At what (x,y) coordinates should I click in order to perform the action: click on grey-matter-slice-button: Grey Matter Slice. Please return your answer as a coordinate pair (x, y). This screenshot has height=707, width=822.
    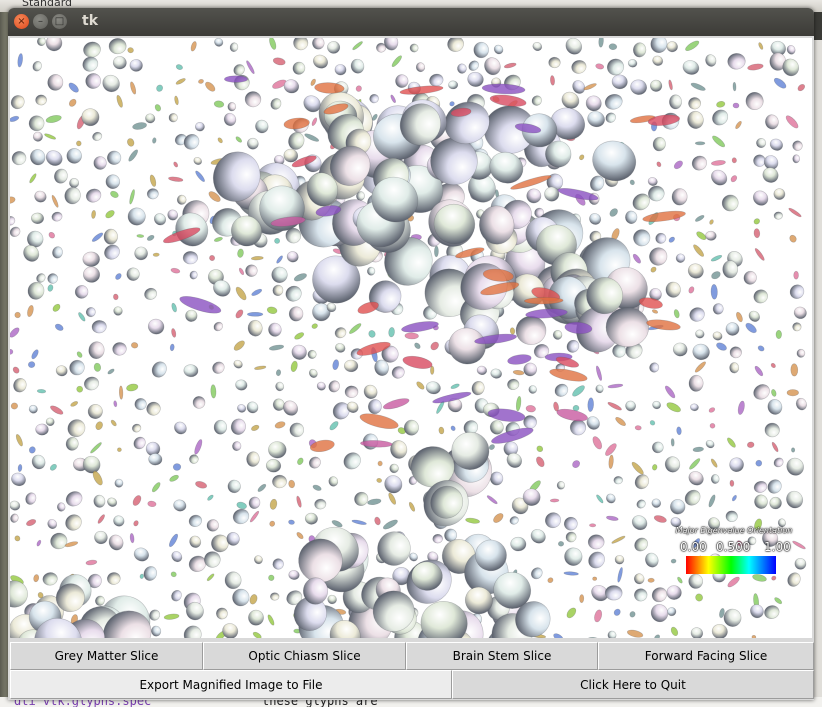
    Looking at the image, I should click on (106, 656).